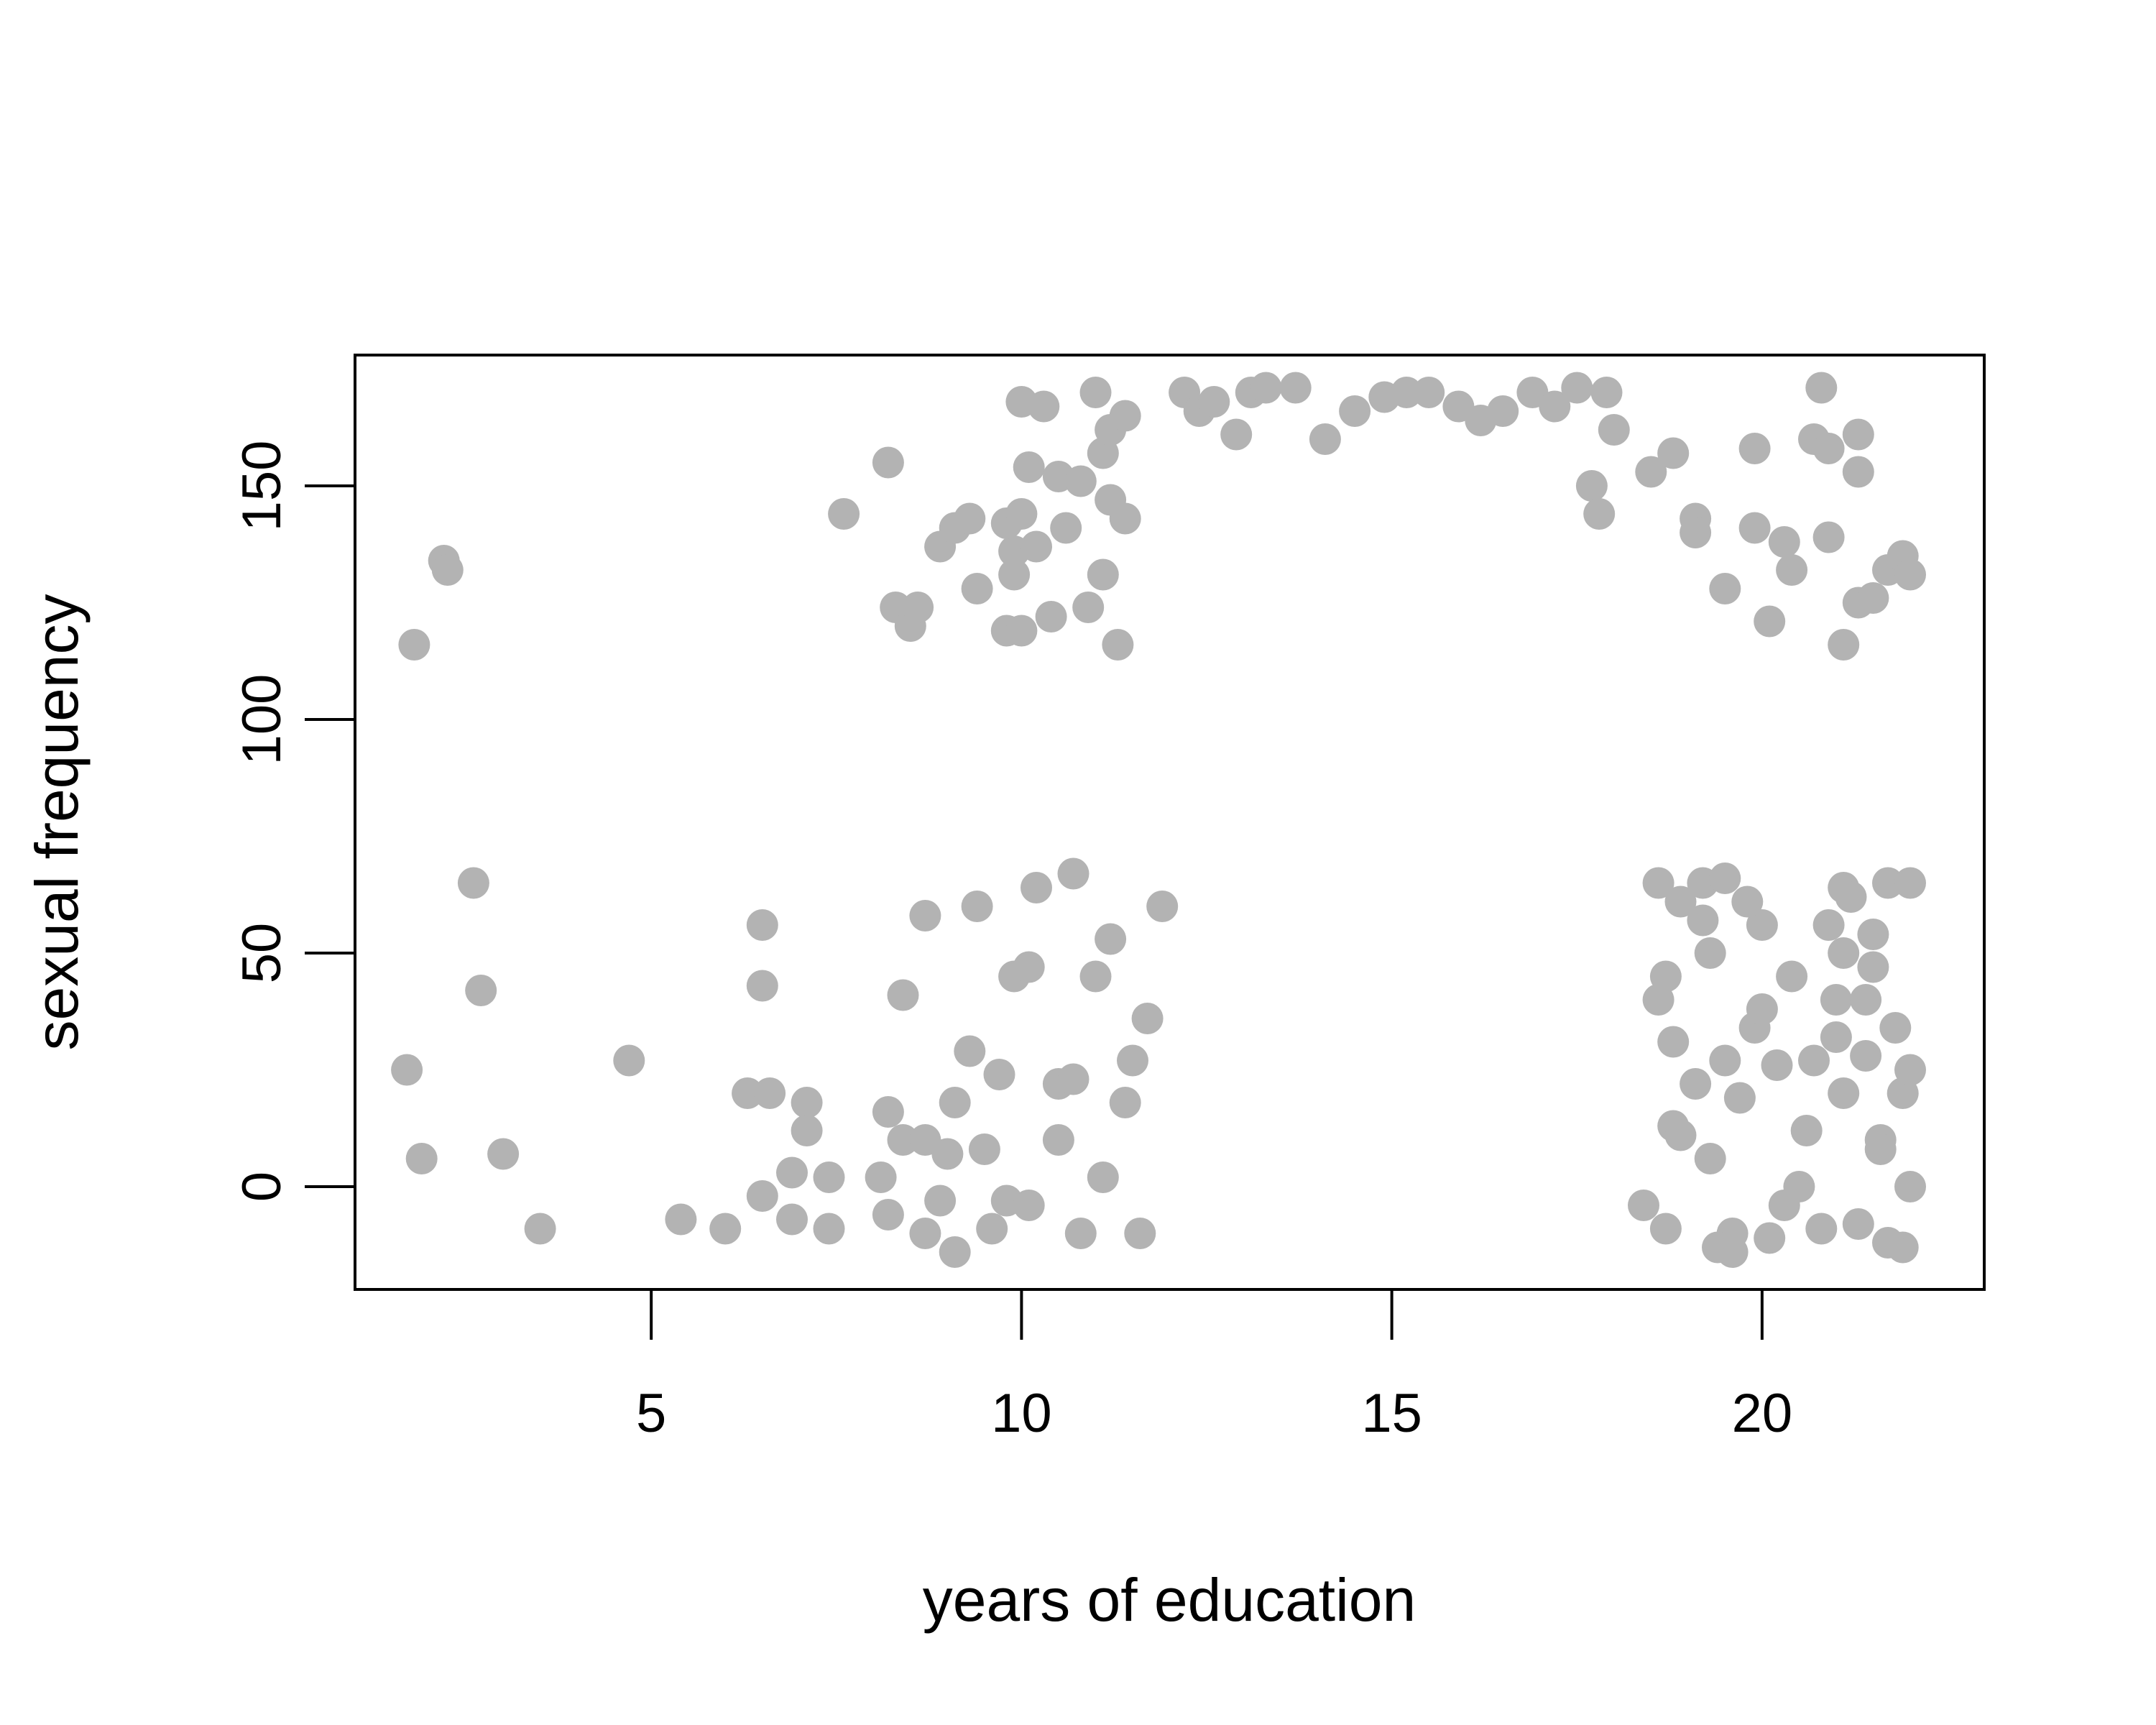 This screenshot has height=1725, width=2156. What do you see at coordinates (1392, 1413) in the screenshot?
I see `x-tick-label: 15` at bounding box center [1392, 1413].